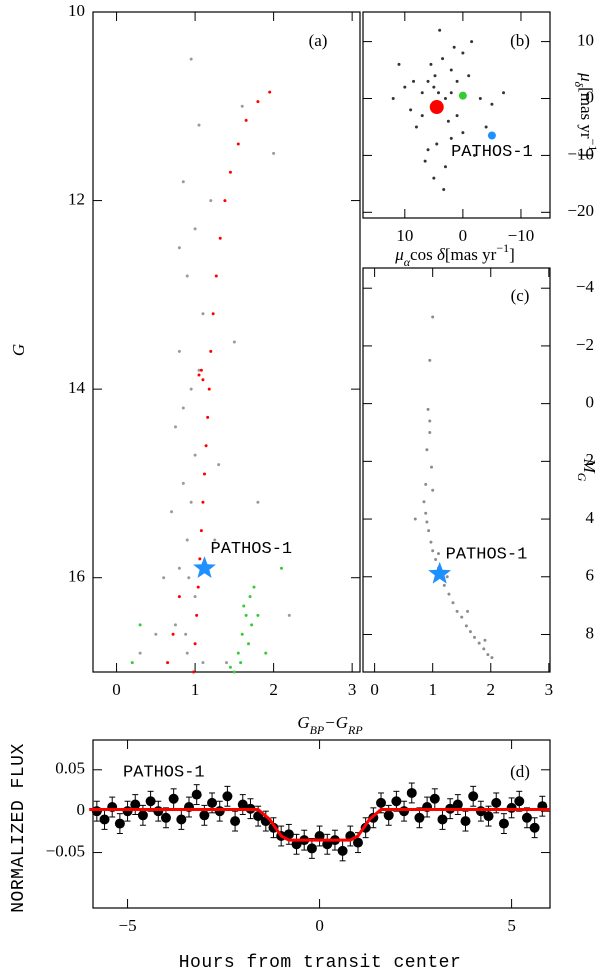 The width and height of the screenshot is (609, 978). I want to click on x-tick-label: 1, so click(432, 689).